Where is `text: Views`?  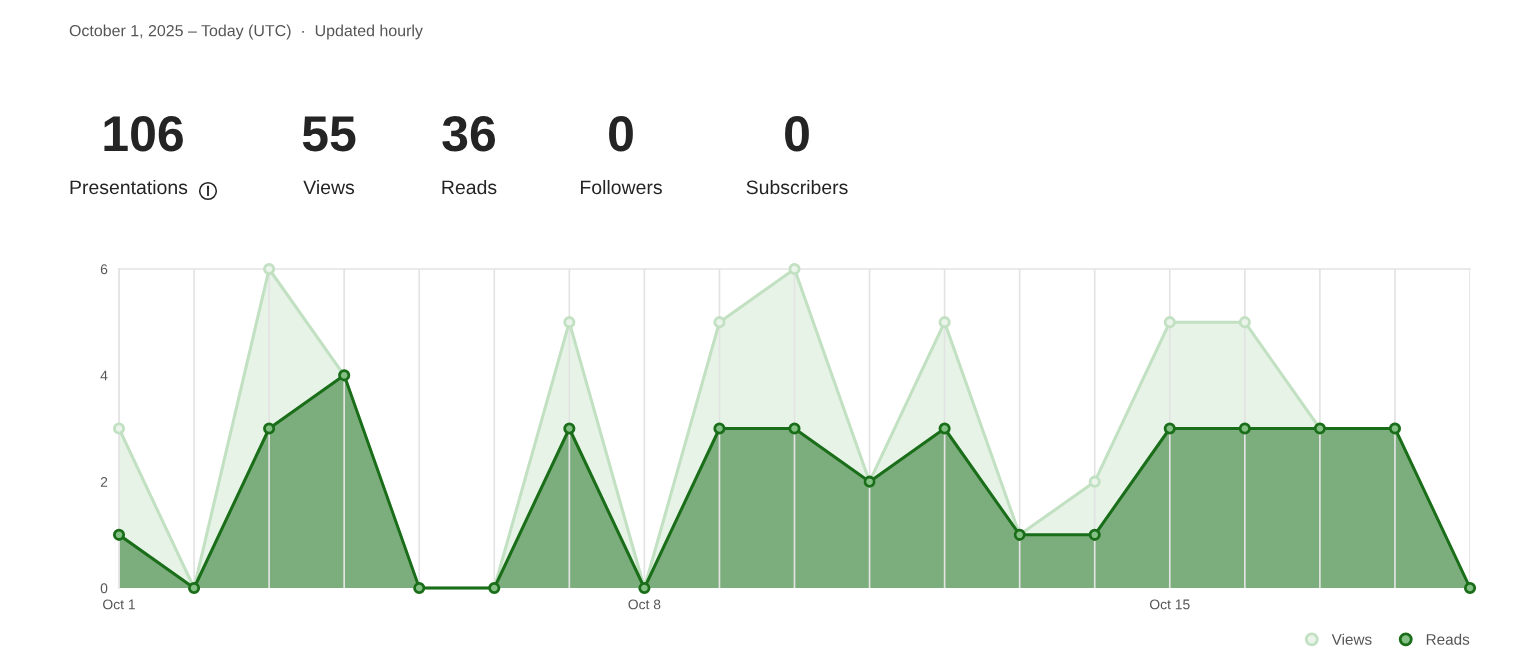
text: Views is located at coordinates (329, 187).